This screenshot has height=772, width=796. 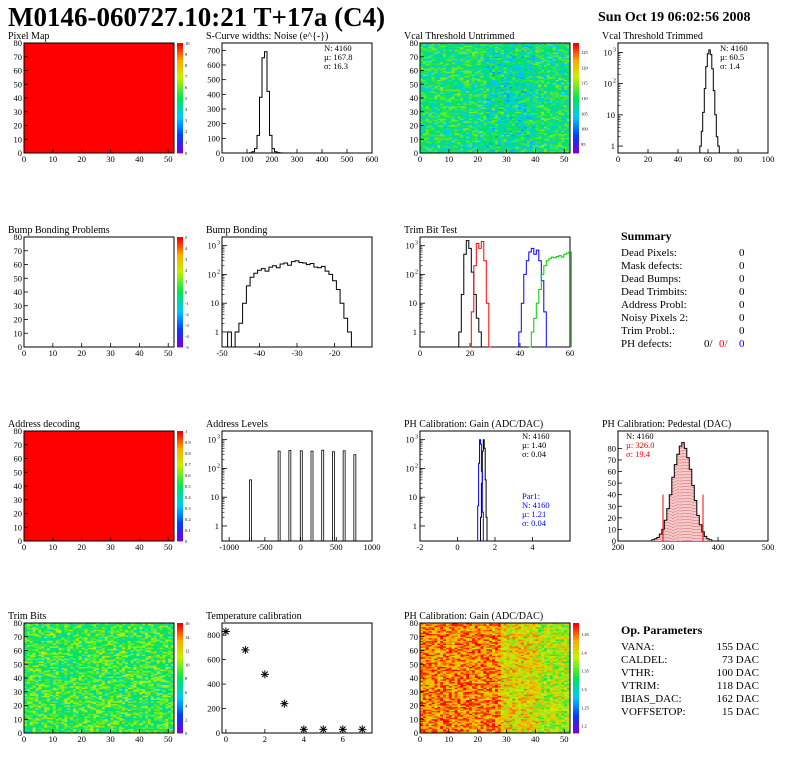 What do you see at coordinates (186, 692) in the screenshot?
I see `colour-scale-tick: 6` at bounding box center [186, 692].